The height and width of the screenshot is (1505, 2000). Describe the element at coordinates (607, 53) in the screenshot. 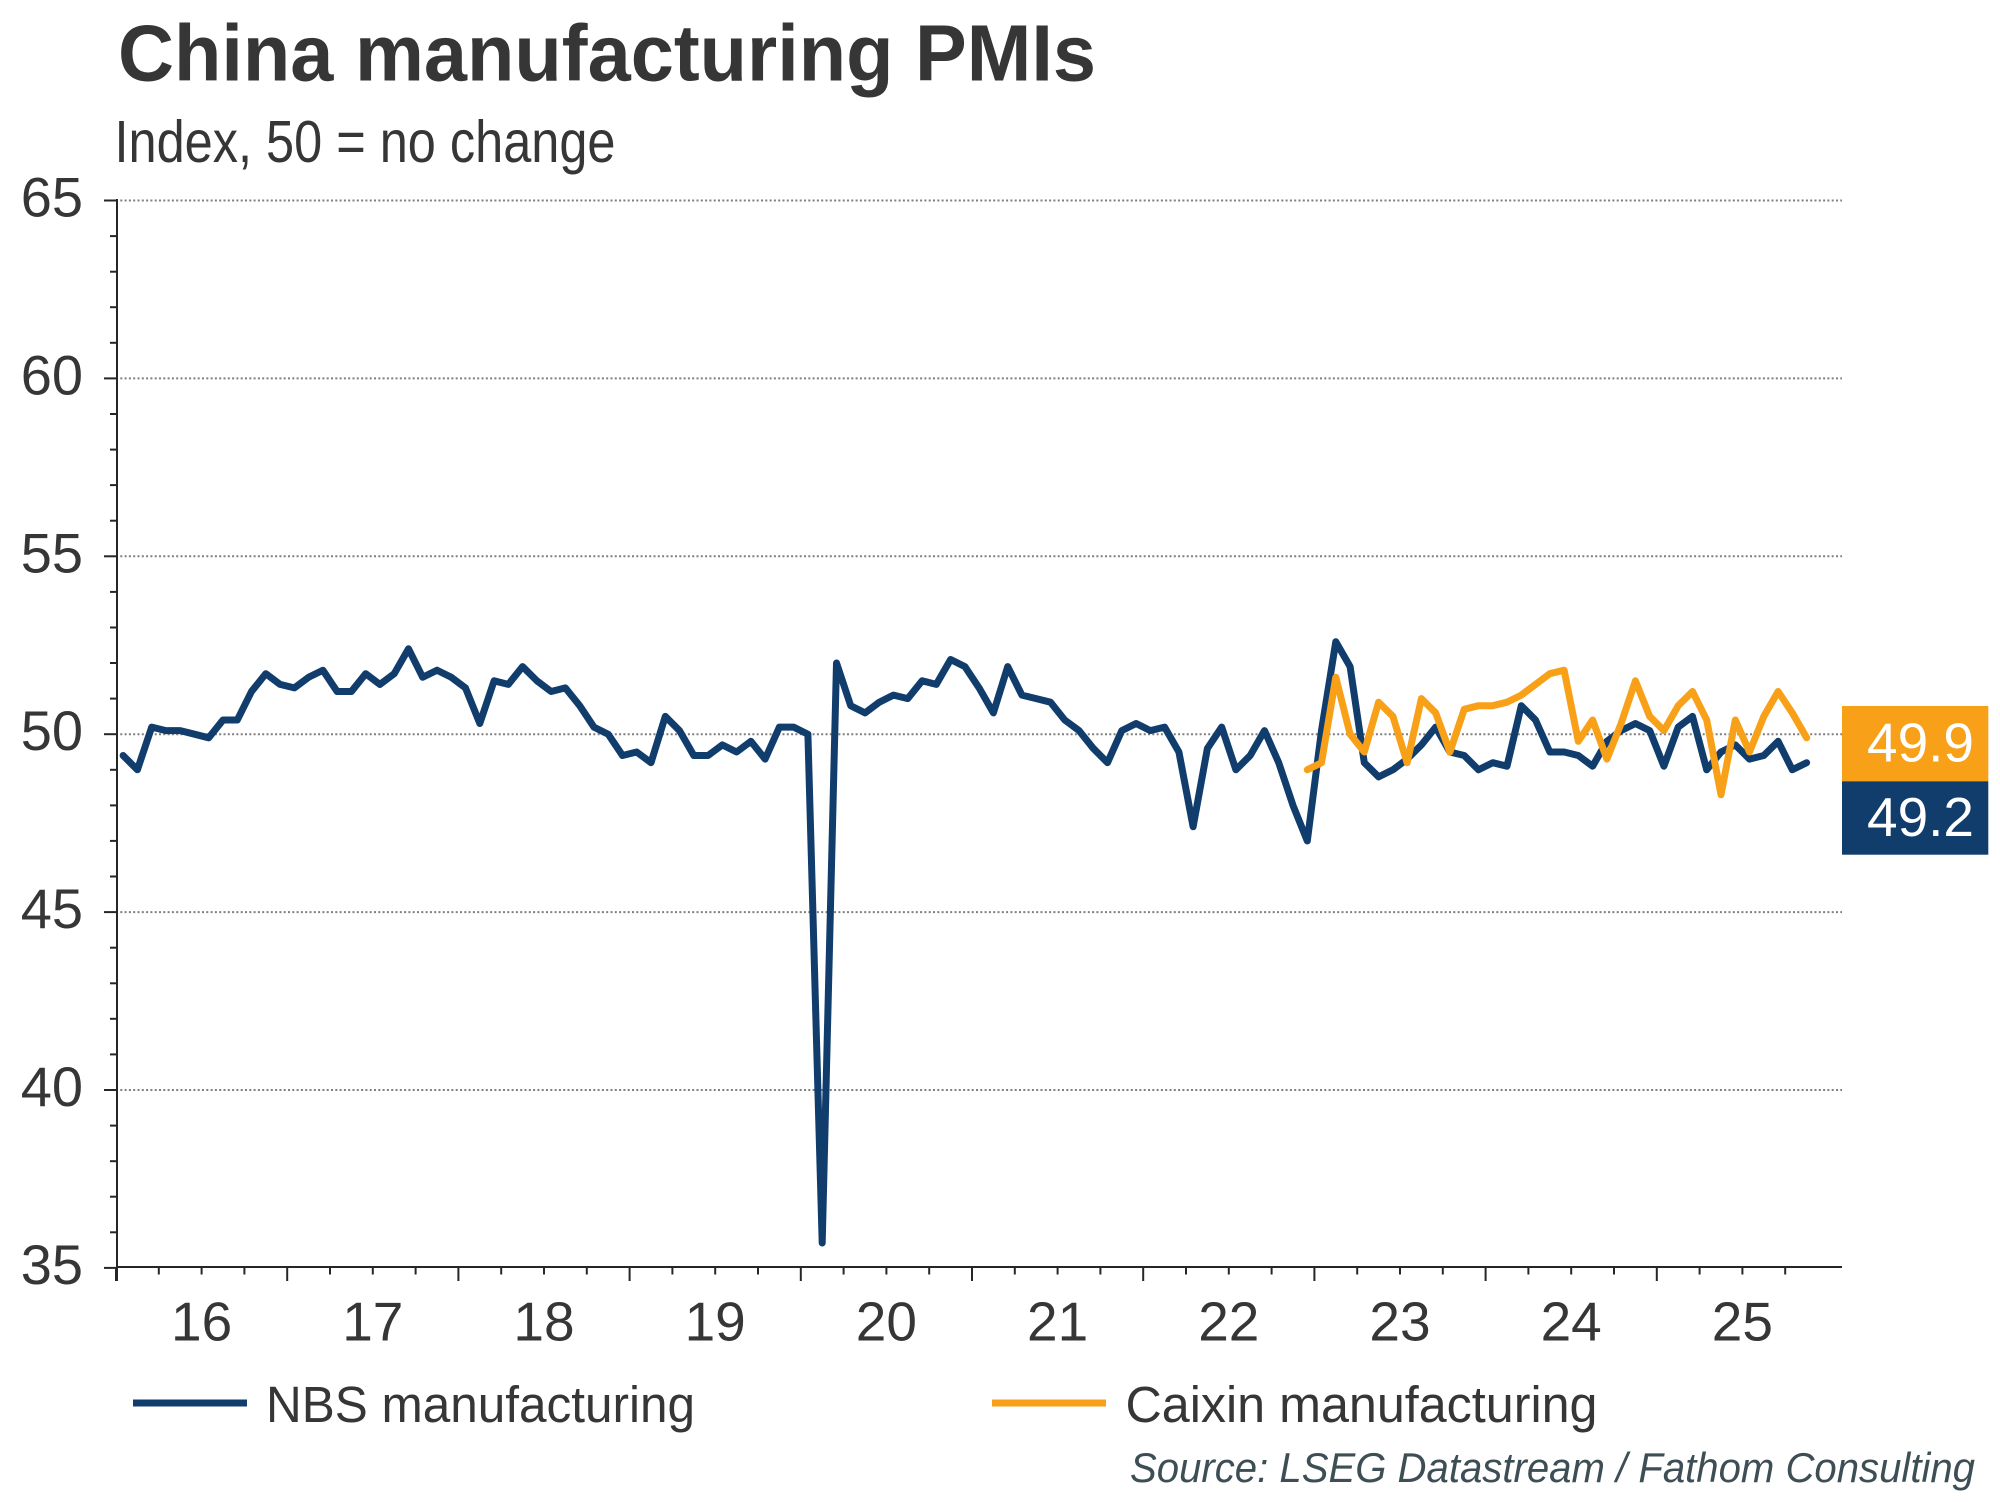

I see `svg-text: China manufacturing PMIs` at that location.